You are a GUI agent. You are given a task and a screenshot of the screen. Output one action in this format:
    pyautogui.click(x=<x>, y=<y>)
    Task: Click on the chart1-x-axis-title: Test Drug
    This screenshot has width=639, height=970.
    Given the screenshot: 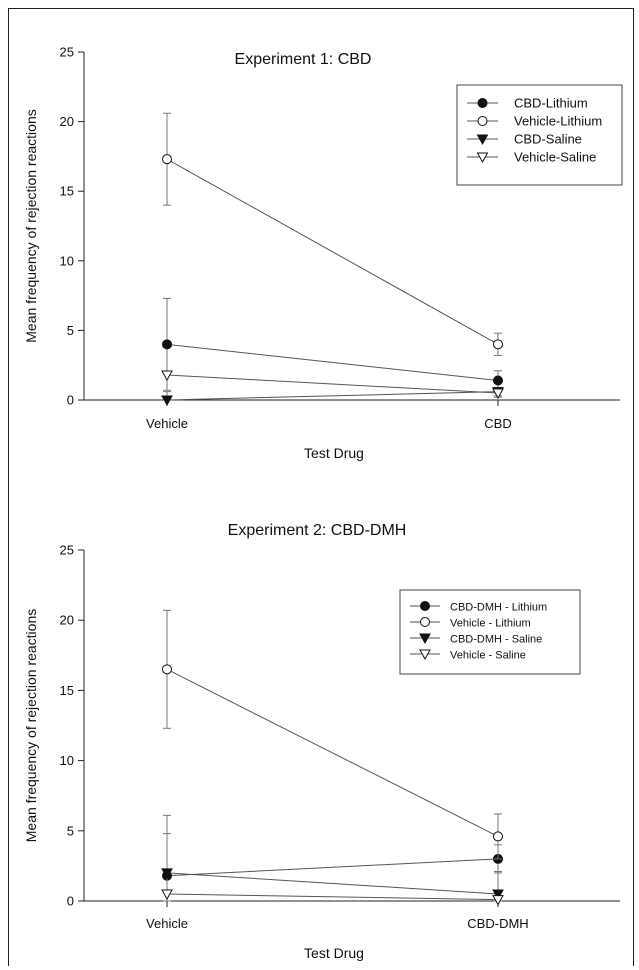 What is the action you would take?
    pyautogui.click(x=334, y=453)
    